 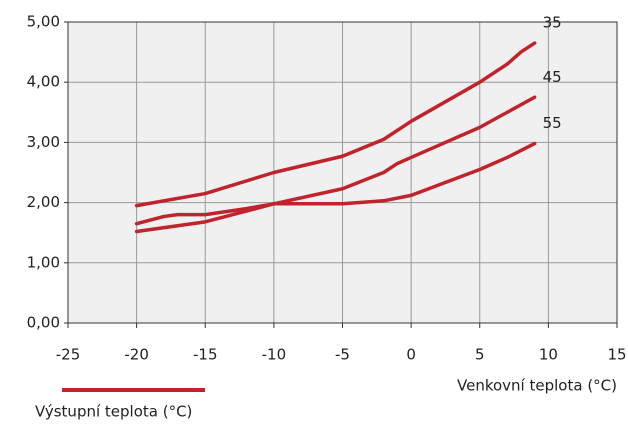 What do you see at coordinates (43, 323) in the screenshot?
I see `y-tick-label: 0,00` at bounding box center [43, 323].